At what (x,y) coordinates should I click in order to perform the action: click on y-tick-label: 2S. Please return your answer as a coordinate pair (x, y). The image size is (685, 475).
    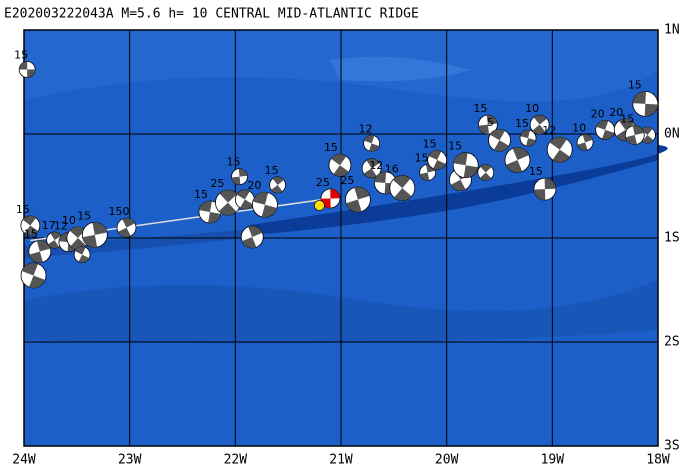
    Looking at the image, I should click on (672, 342).